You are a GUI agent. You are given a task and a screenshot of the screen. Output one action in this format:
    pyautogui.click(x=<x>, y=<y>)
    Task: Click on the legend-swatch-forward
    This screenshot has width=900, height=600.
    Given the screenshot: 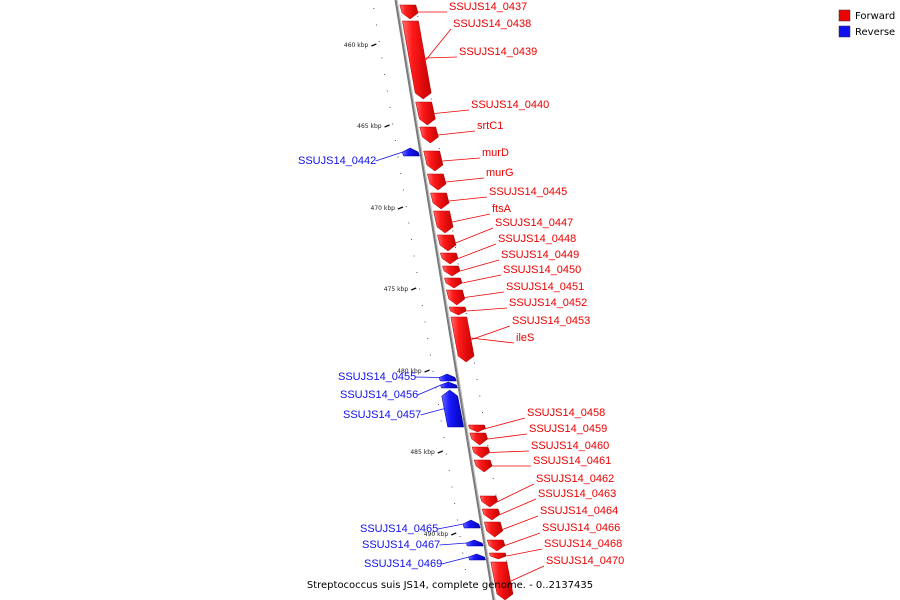 What is the action you would take?
    pyautogui.click(x=844, y=15)
    